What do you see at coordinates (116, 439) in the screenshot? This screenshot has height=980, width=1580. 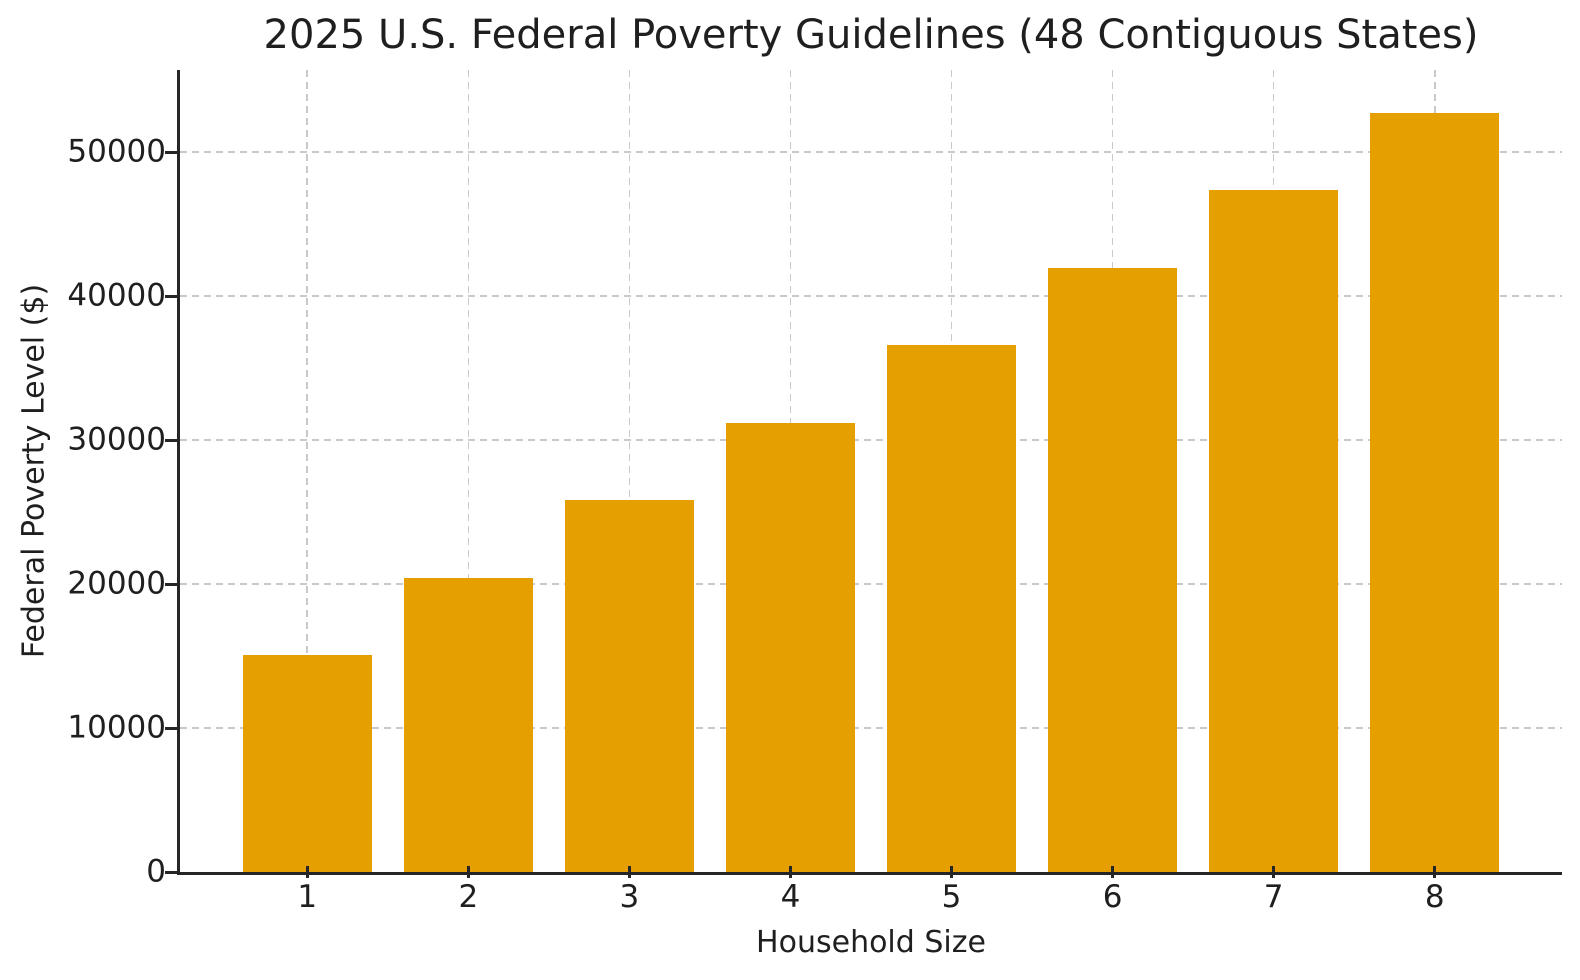 I see `y-tick-label: 30000` at bounding box center [116, 439].